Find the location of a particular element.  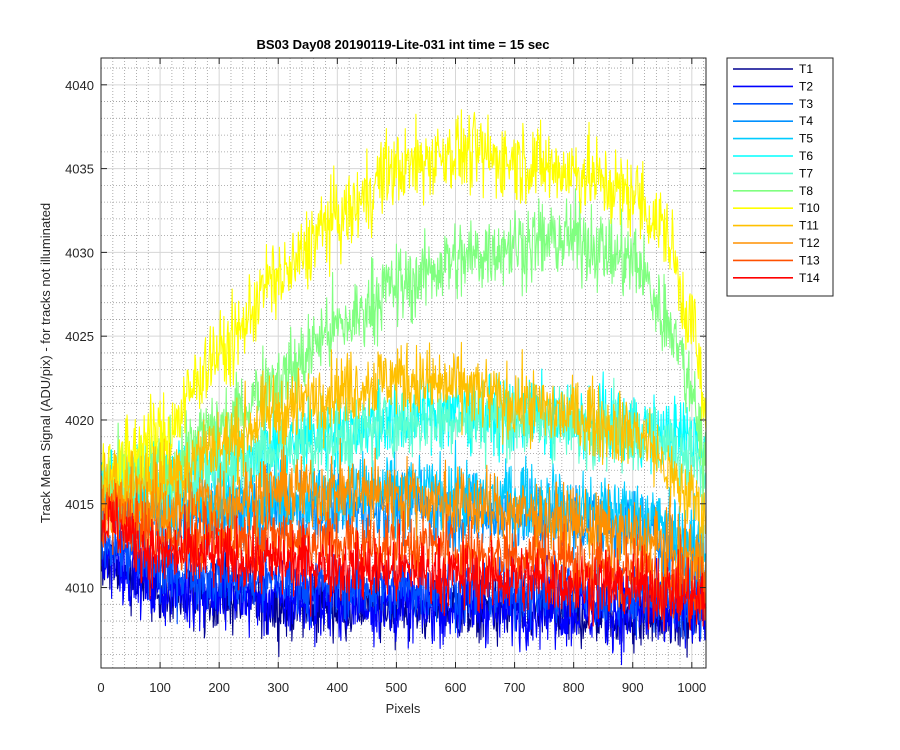

x-tick-labels: 0 100 200 300 400 500 600 700 800 900 1000 is located at coordinates (401, 687).